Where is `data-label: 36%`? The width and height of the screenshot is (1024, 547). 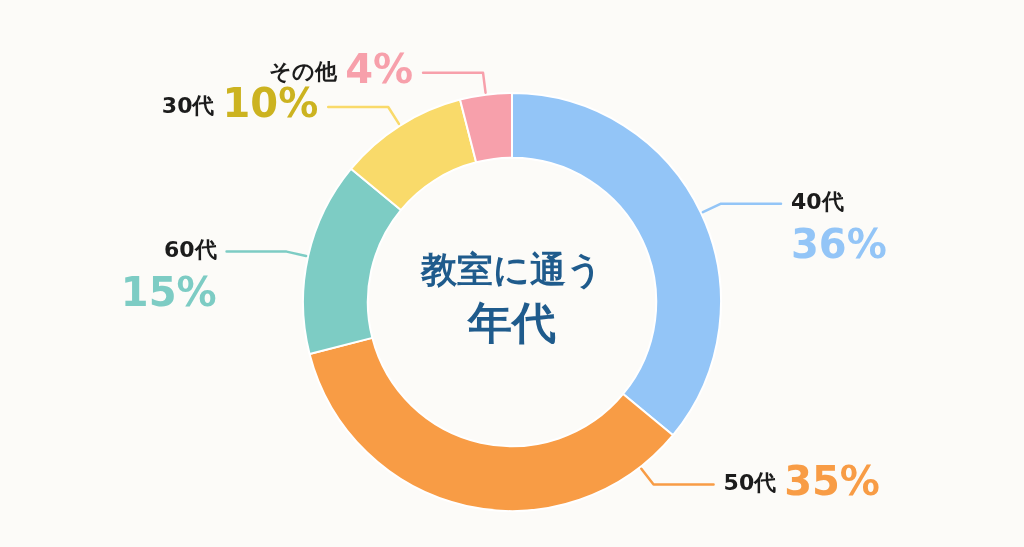
data-label: 36% is located at coordinates (839, 244).